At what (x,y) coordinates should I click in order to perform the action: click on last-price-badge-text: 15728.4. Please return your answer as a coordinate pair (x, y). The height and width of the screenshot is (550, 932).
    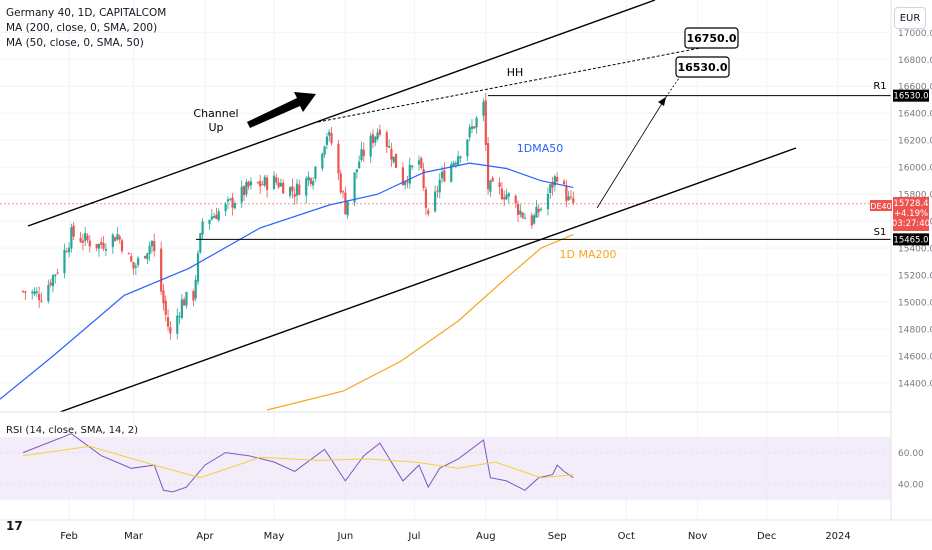
    Looking at the image, I should click on (910, 204).